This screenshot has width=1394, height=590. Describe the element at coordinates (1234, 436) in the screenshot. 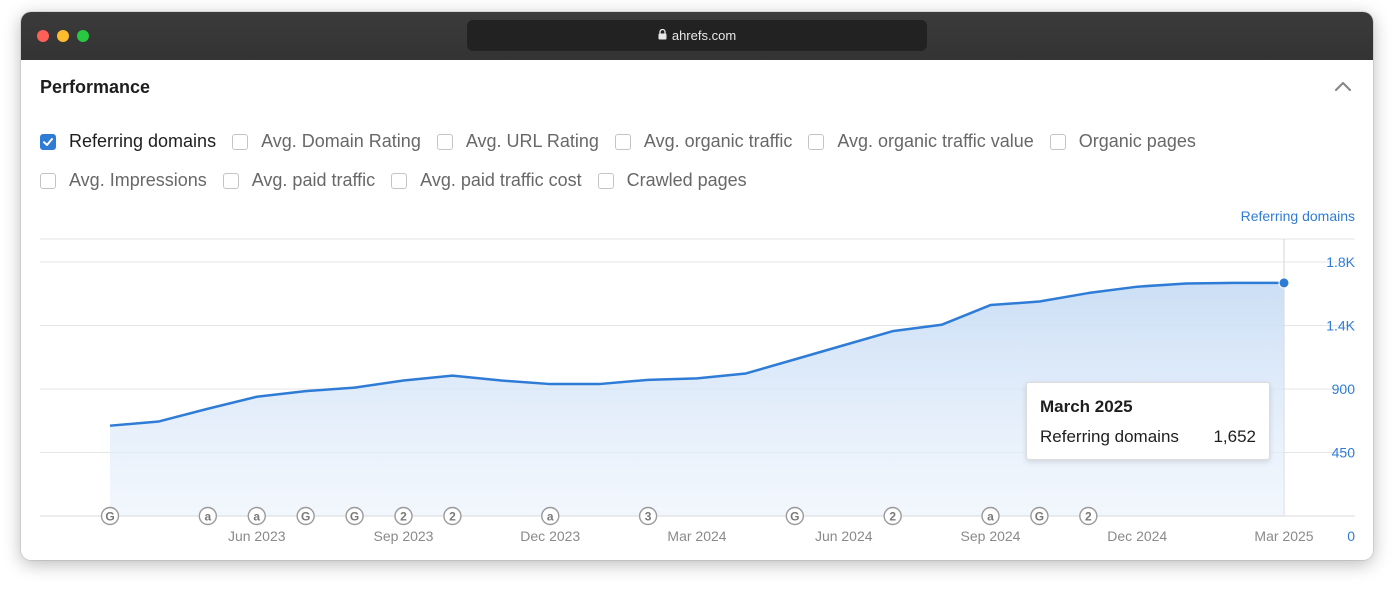

I see `tooltip-series-value: 1,652` at that location.